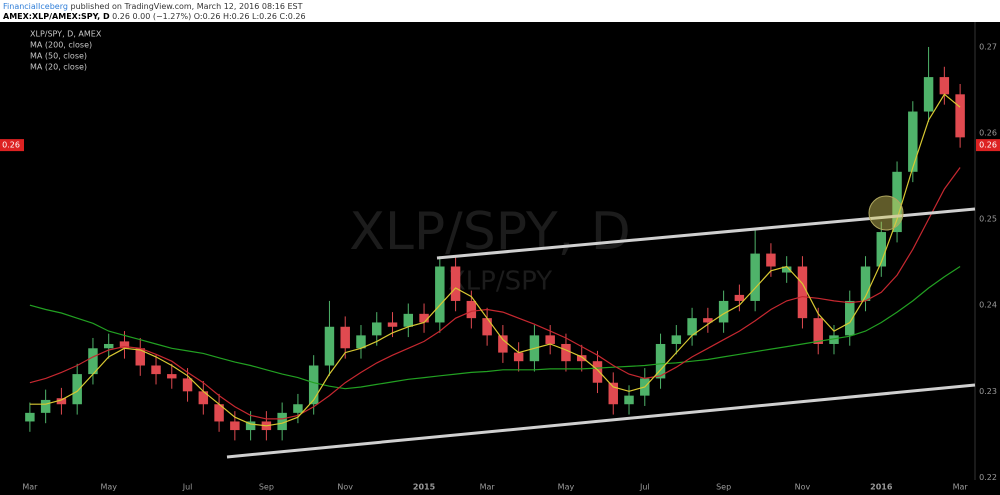 This screenshot has width=1000, height=495. What do you see at coordinates (706, 233) in the screenshot?
I see `trendline-upper` at bounding box center [706, 233].